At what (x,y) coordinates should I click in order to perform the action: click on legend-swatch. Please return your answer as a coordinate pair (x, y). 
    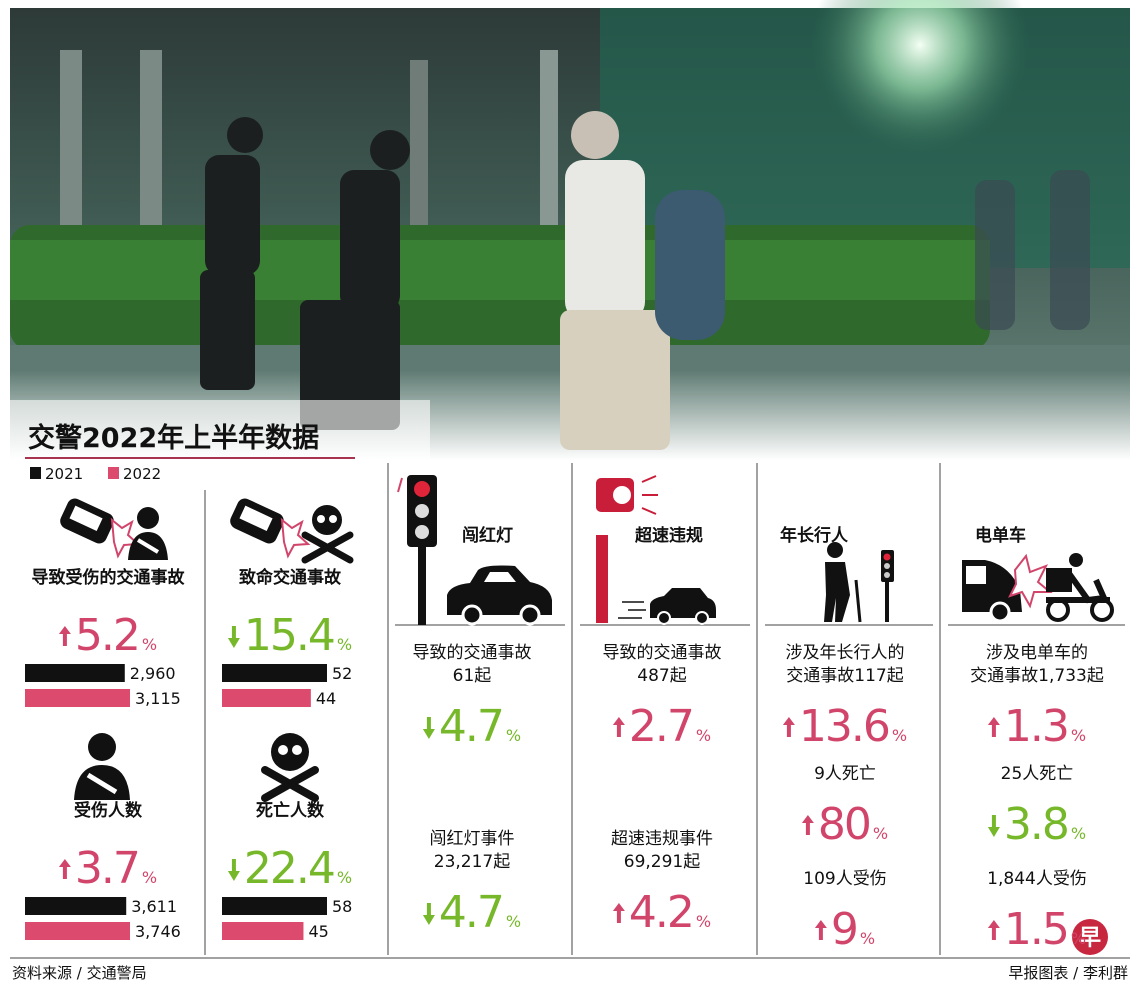
    Looking at the image, I should click on (35, 473).